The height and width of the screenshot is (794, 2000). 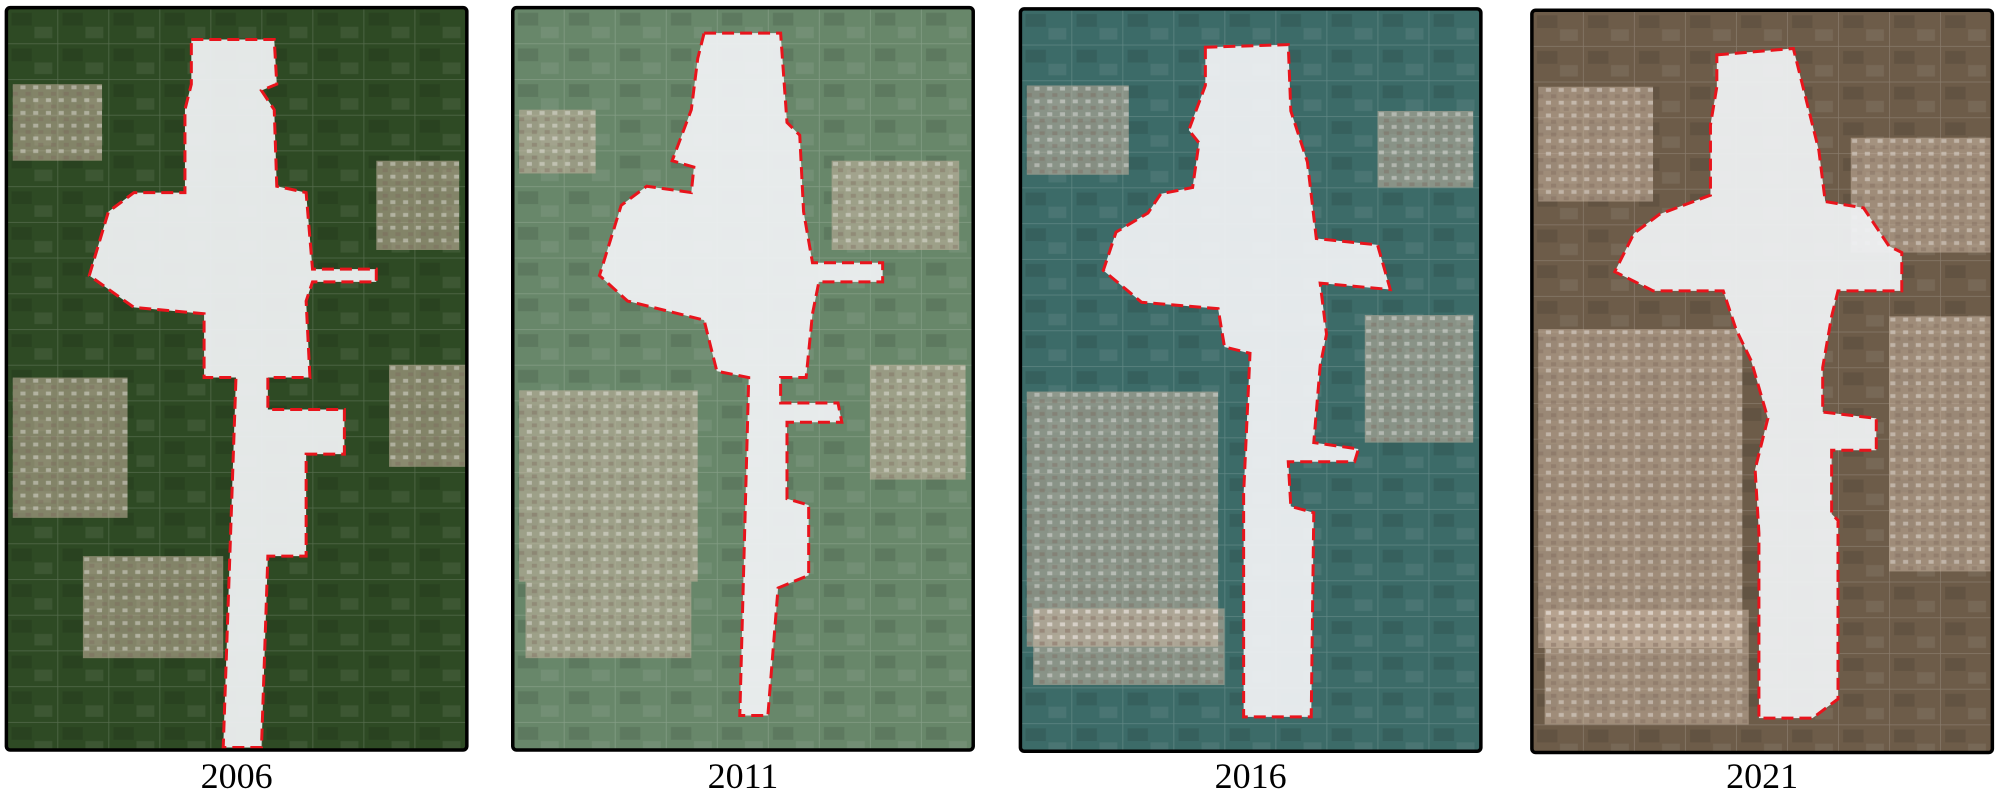 What do you see at coordinates (1762, 775) in the screenshot?
I see `panel-label: 2021` at bounding box center [1762, 775].